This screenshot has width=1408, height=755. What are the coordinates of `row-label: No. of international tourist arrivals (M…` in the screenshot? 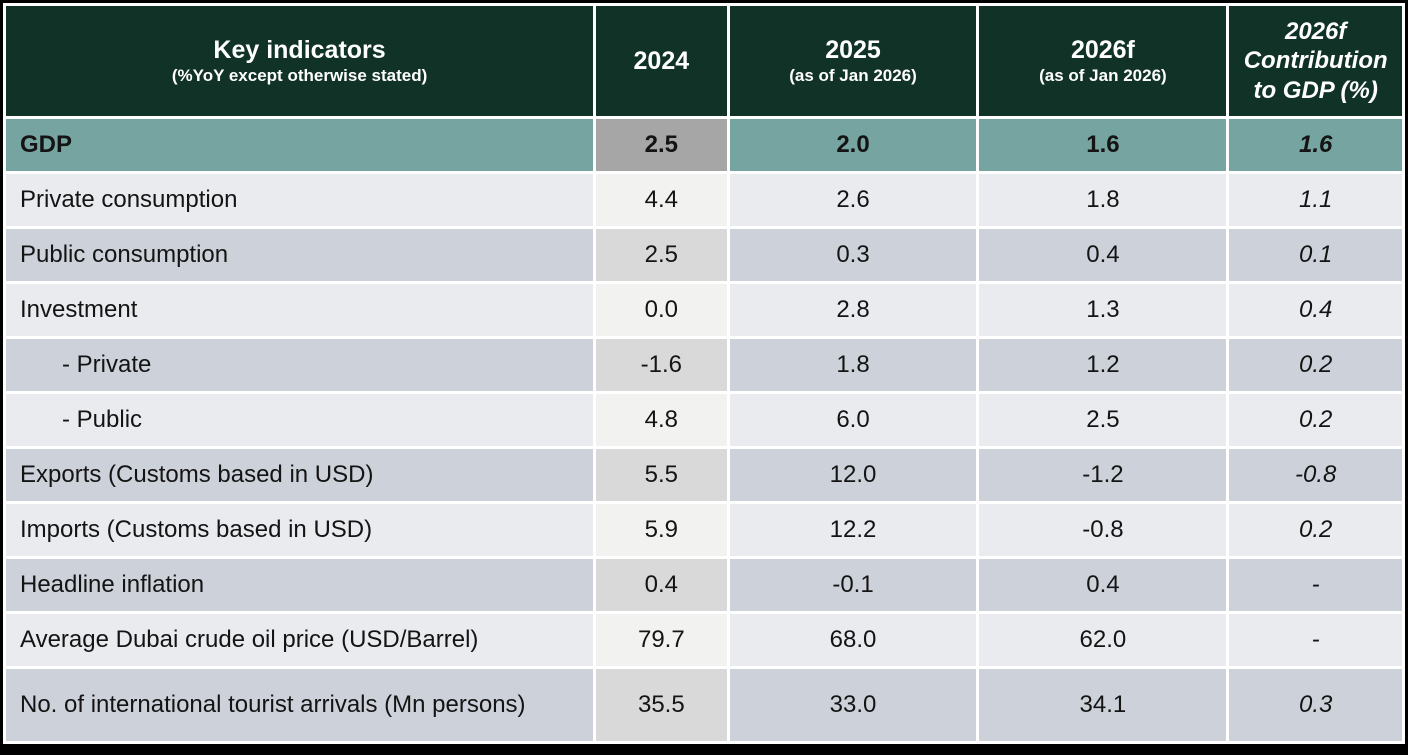 It's located at (300, 705).